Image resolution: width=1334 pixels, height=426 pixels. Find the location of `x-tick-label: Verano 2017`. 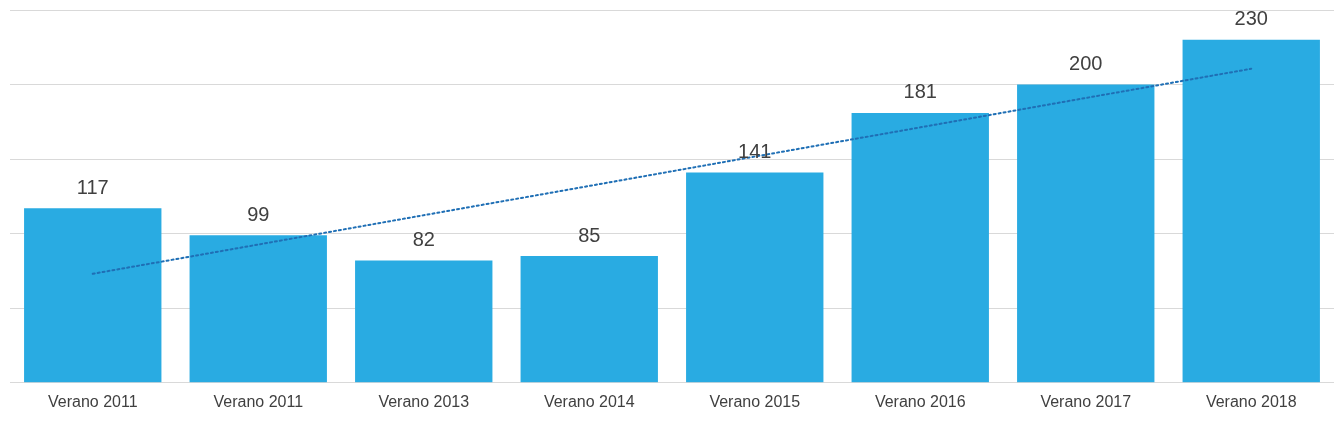

x-tick-label: Verano 2017 is located at coordinates (1086, 401).